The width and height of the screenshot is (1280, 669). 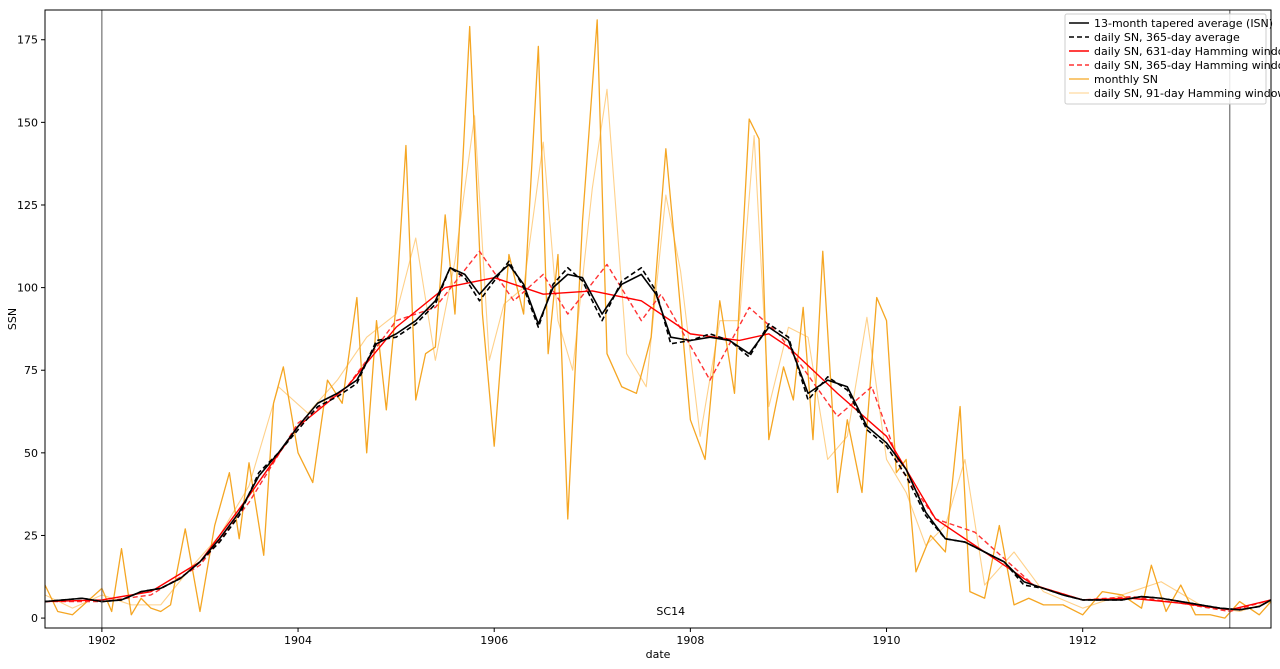 I want to click on x-axis-label: date, so click(x=658, y=654).